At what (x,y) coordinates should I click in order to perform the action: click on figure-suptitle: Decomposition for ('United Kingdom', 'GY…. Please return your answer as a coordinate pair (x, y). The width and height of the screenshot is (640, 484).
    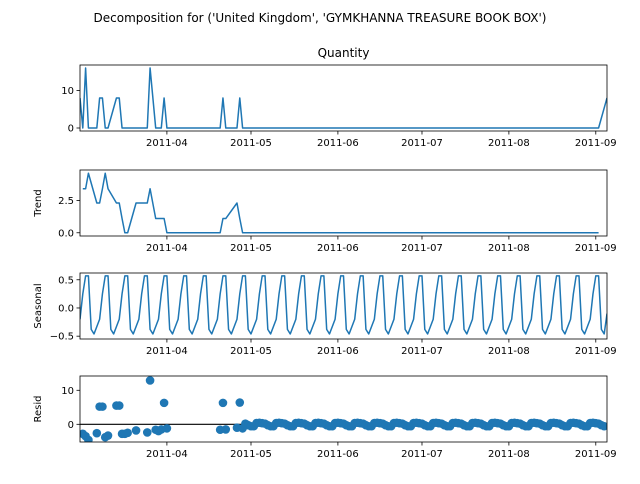
    Looking at the image, I should click on (320, 18).